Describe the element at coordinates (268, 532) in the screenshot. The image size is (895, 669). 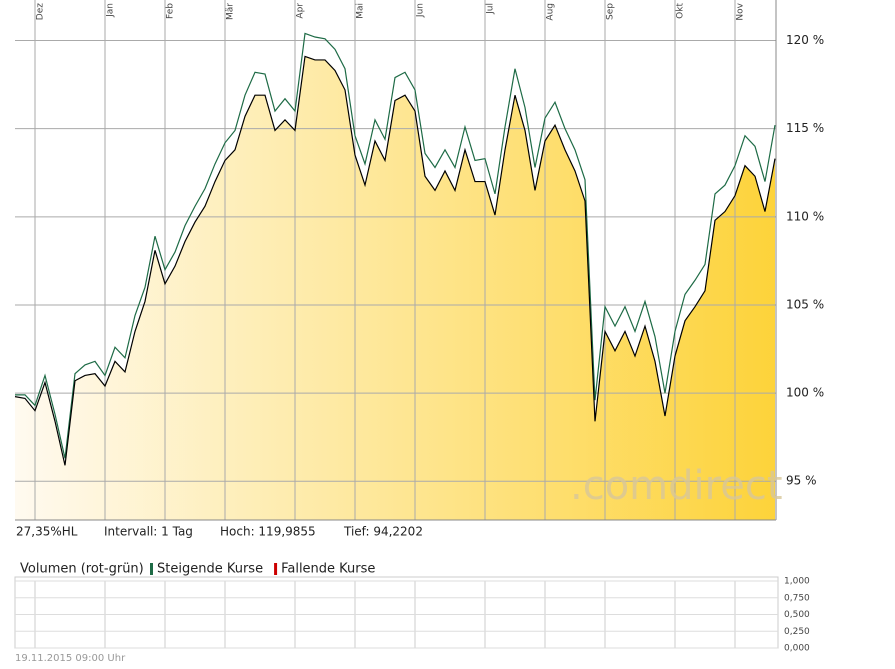
I see `stat: Hoch: 119,9855` at that location.